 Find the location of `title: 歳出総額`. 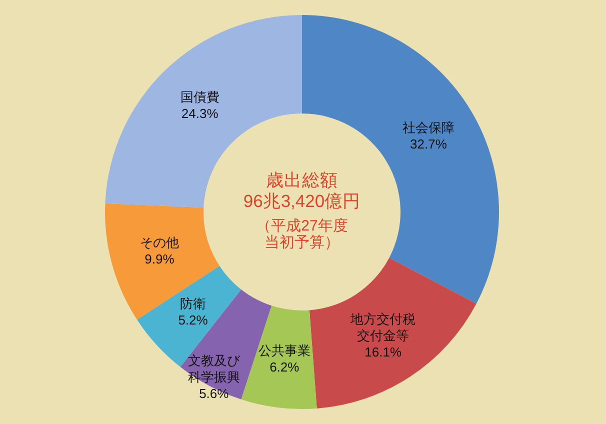

title: 歳出総額 is located at coordinates (302, 180).